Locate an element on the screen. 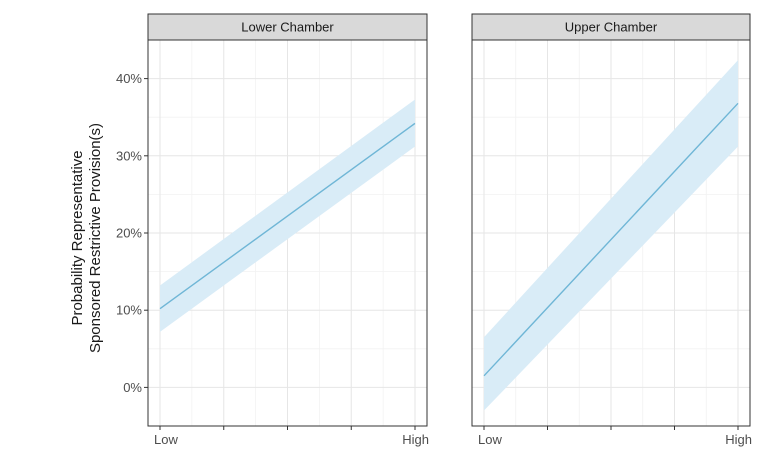 This screenshot has width=778, height=463. y-tick-label: 0% is located at coordinates (132, 387).